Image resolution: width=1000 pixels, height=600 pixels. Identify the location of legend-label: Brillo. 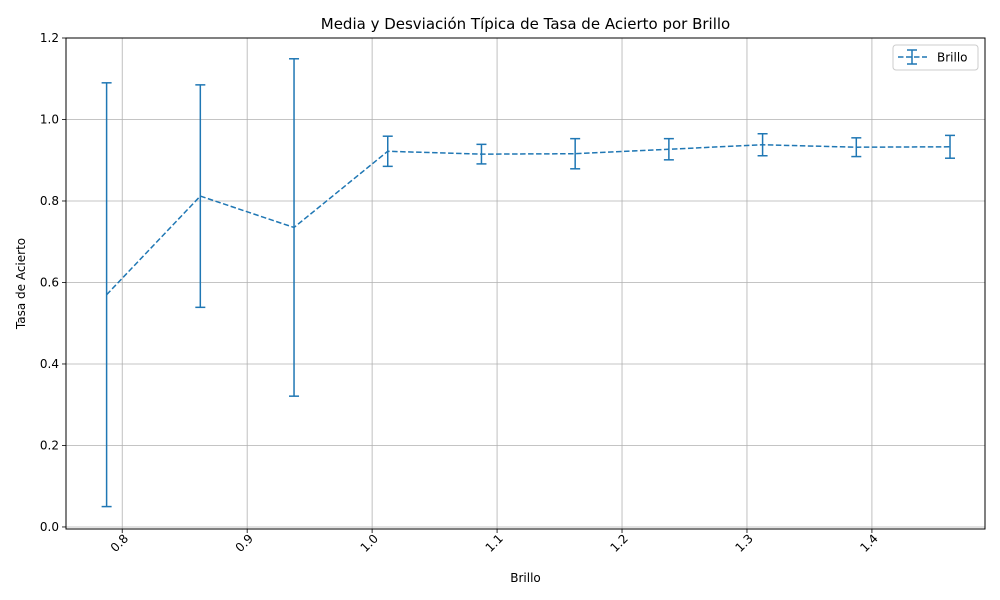
(952, 58).